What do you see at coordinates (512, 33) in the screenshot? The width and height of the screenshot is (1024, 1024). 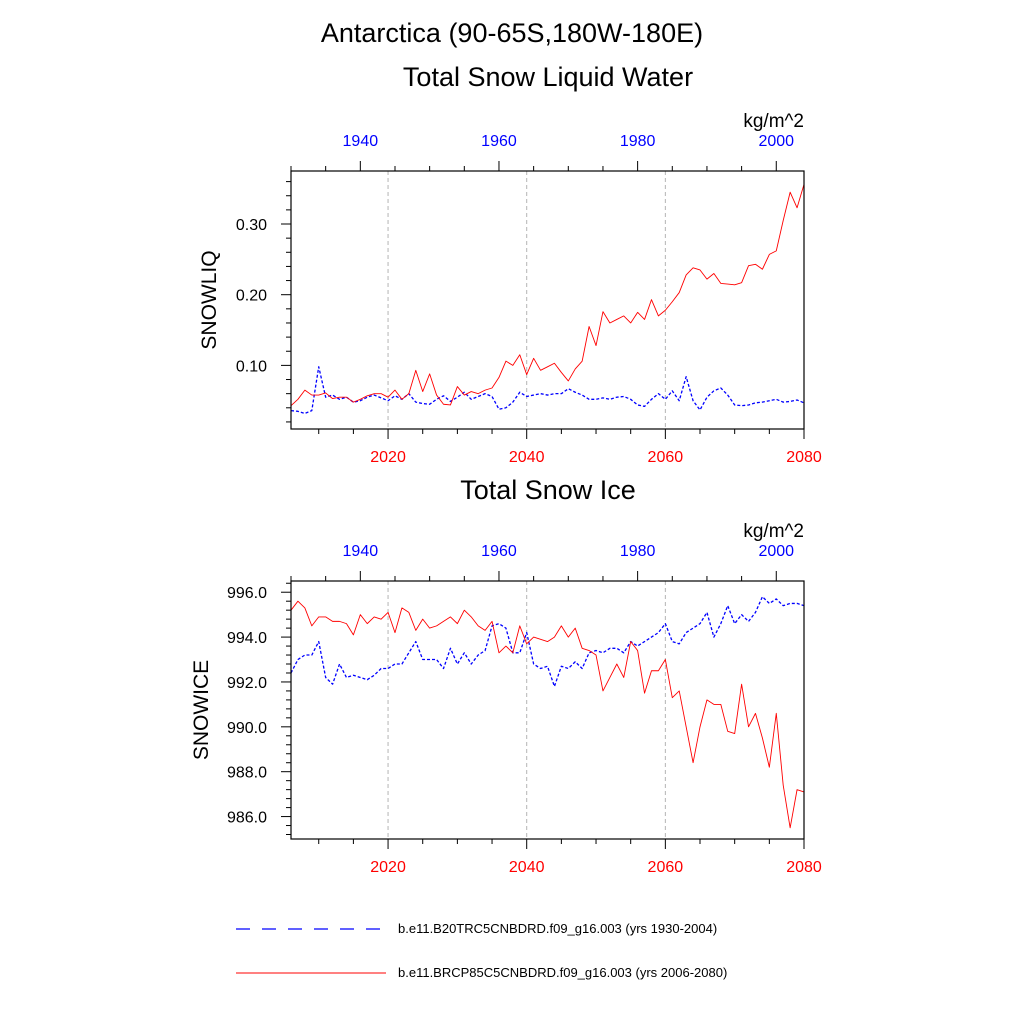 I see `figure-title: Antarctica (90-65S,180W-180E)` at bounding box center [512, 33].